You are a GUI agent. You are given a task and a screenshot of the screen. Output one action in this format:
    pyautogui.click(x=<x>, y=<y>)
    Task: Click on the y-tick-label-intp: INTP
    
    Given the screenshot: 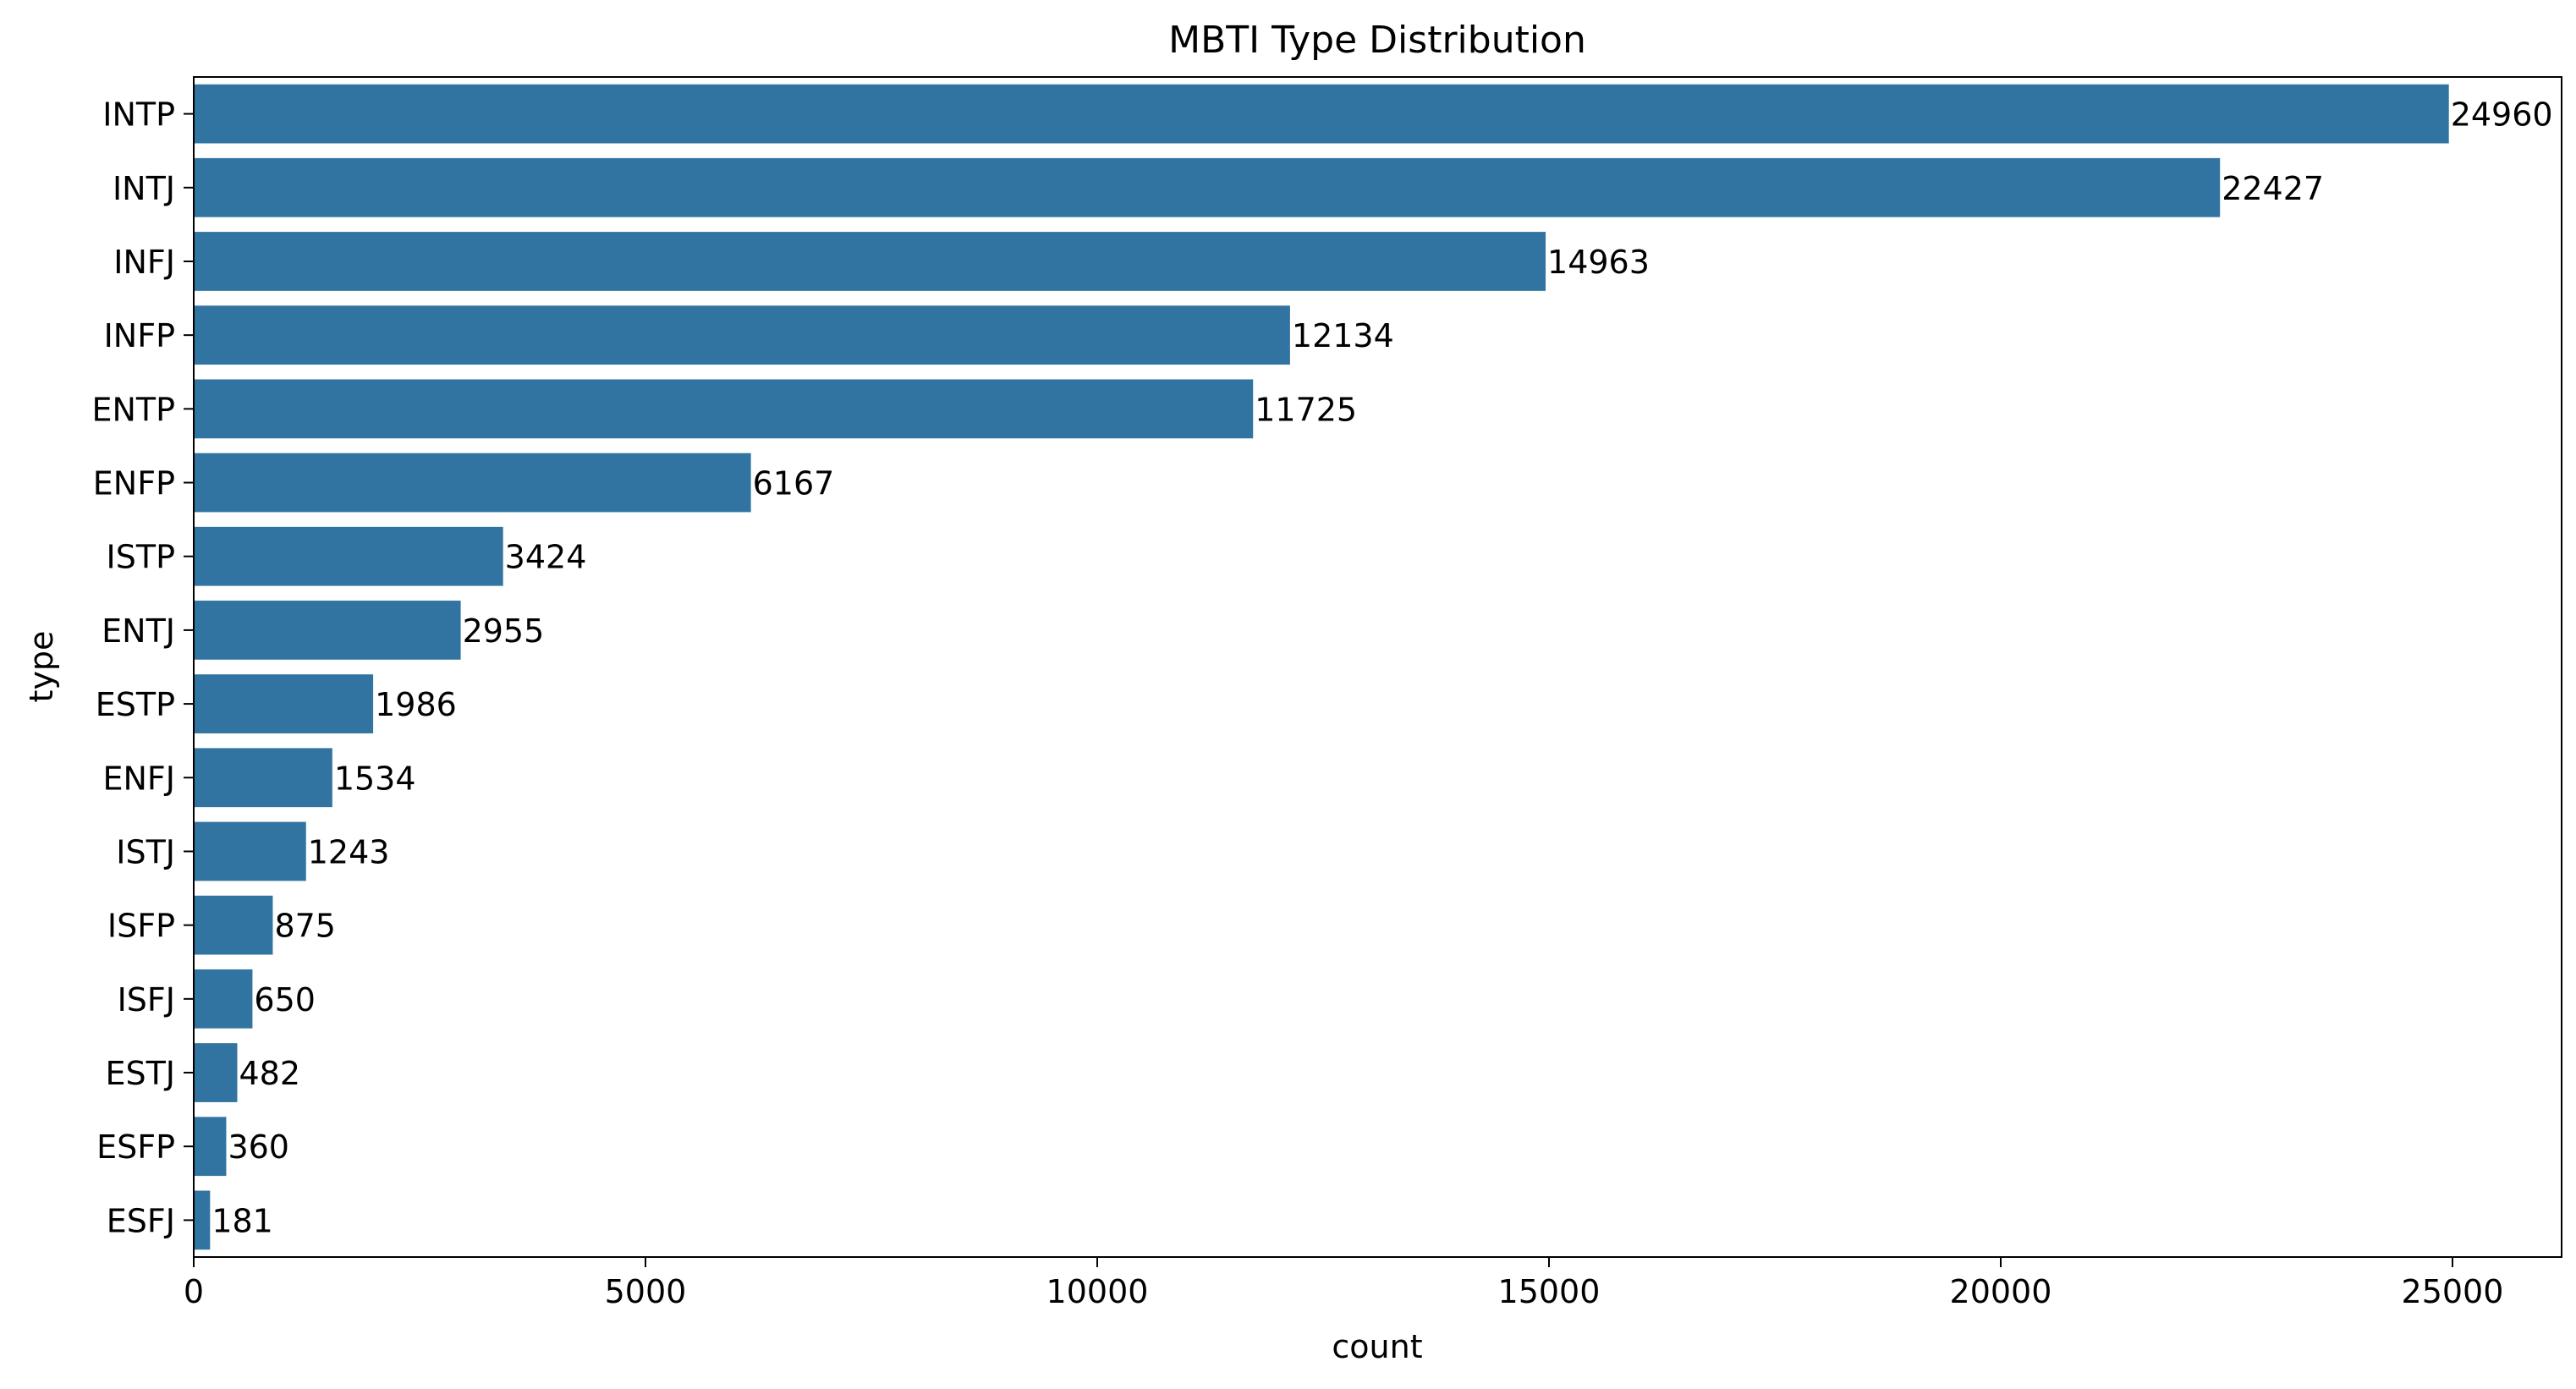 What is the action you would take?
    pyautogui.click(x=138, y=115)
    